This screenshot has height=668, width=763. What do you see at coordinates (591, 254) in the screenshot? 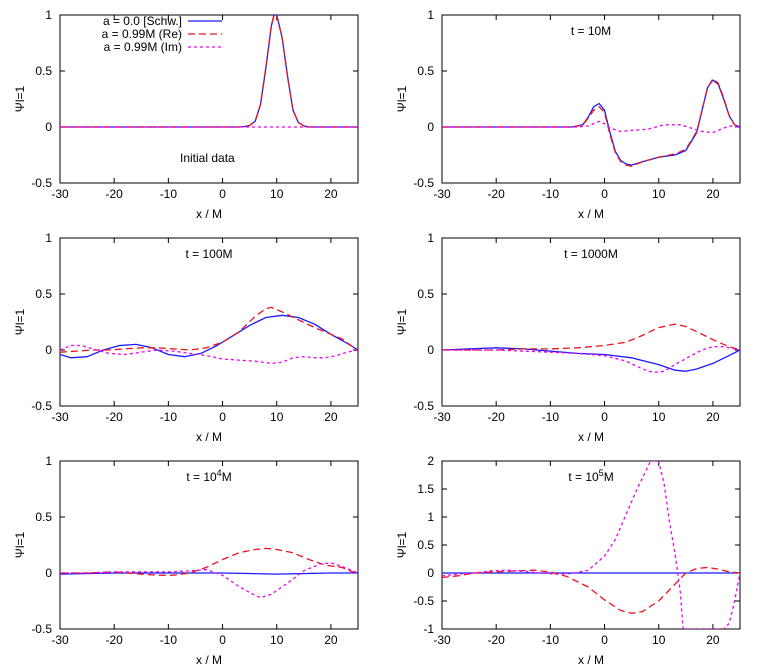
I see `panel-title: t = 1000M` at bounding box center [591, 254].